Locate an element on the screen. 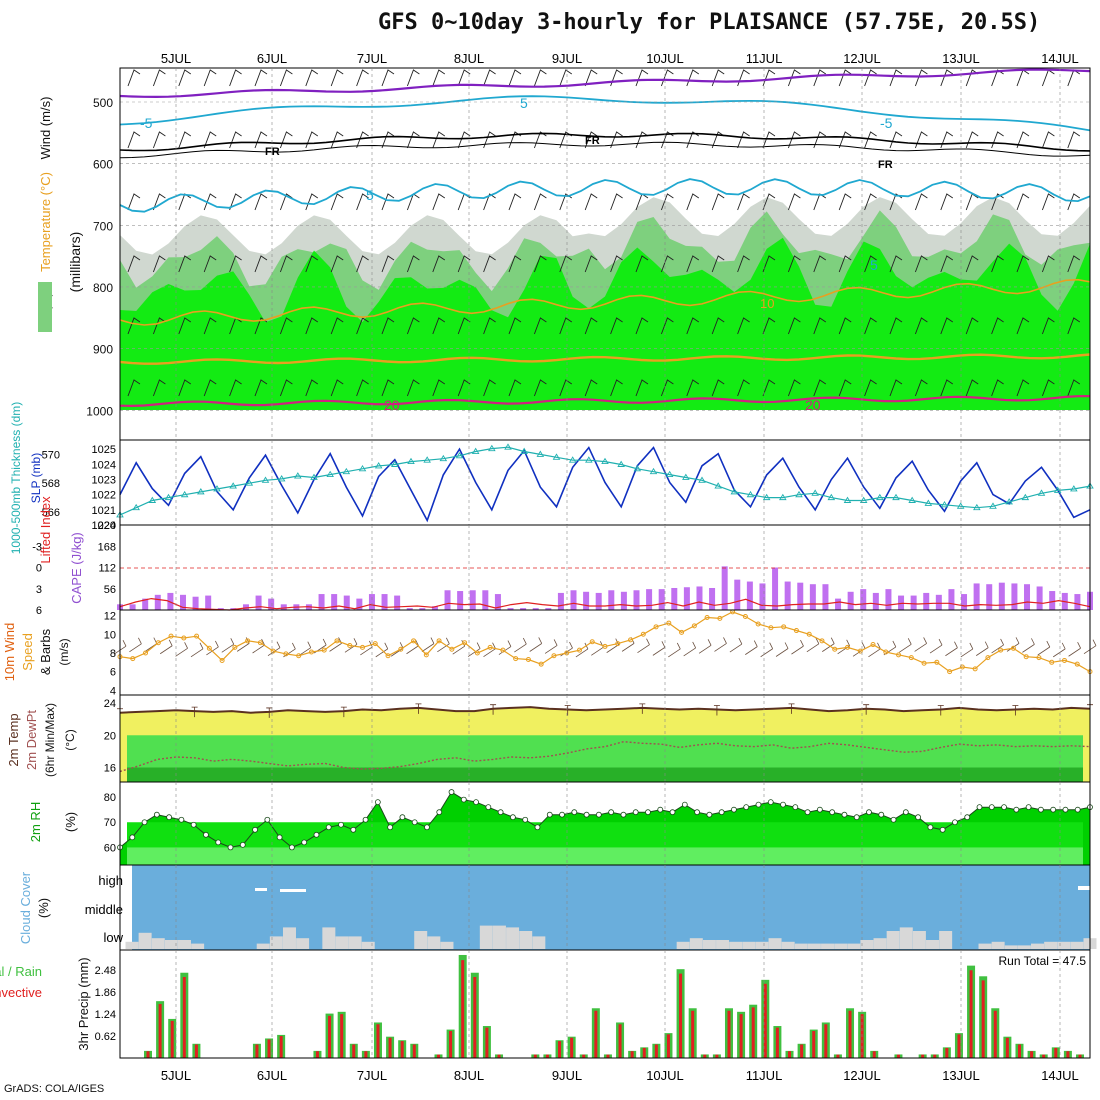 The width and height of the screenshot is (1100, 1100). run-total-label: Run Total = 47.5 is located at coordinates (1042, 961).